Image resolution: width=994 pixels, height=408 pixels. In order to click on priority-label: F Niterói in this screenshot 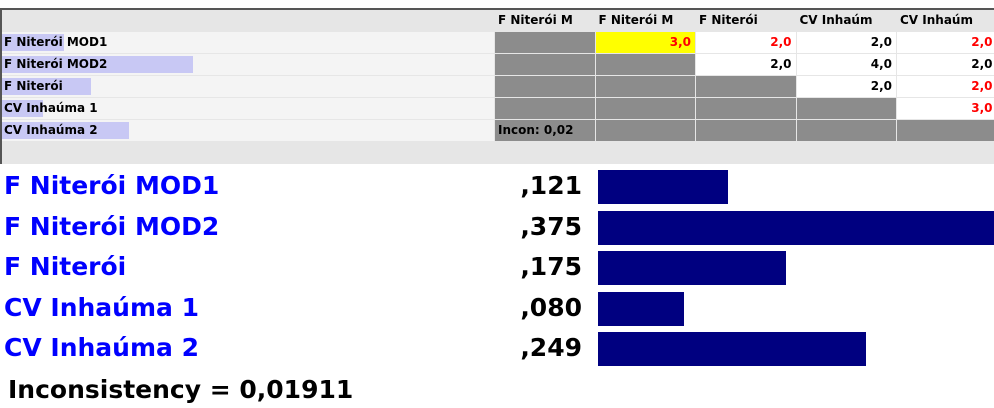, I will do `click(65, 266)`.